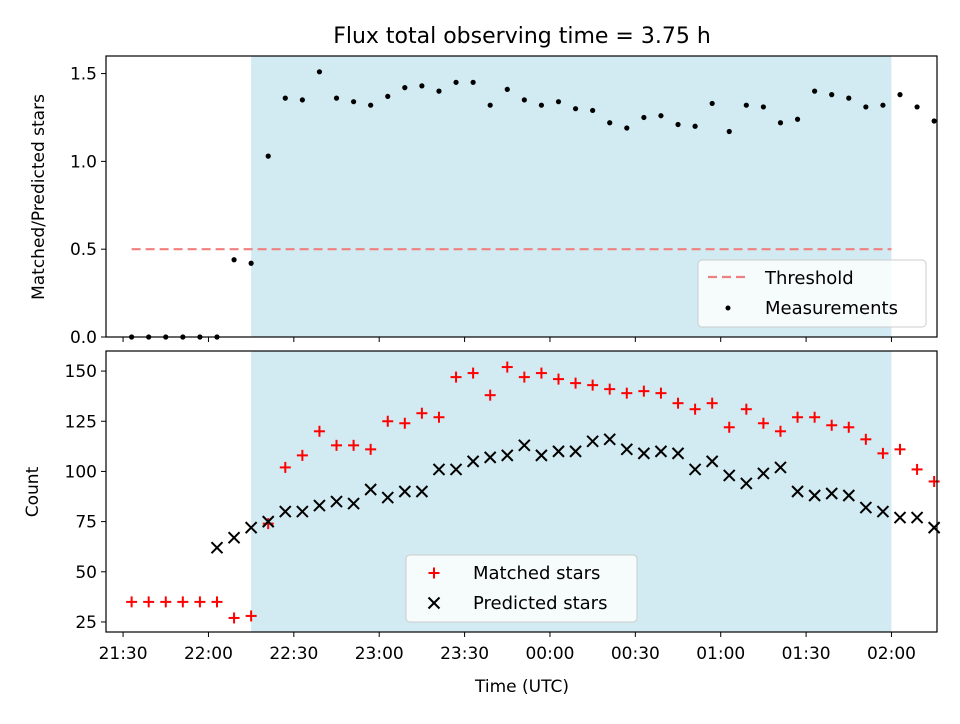 The image size is (960, 724). Describe the element at coordinates (208, 654) in the screenshot. I see `x-tick-label: 22:00` at that location.